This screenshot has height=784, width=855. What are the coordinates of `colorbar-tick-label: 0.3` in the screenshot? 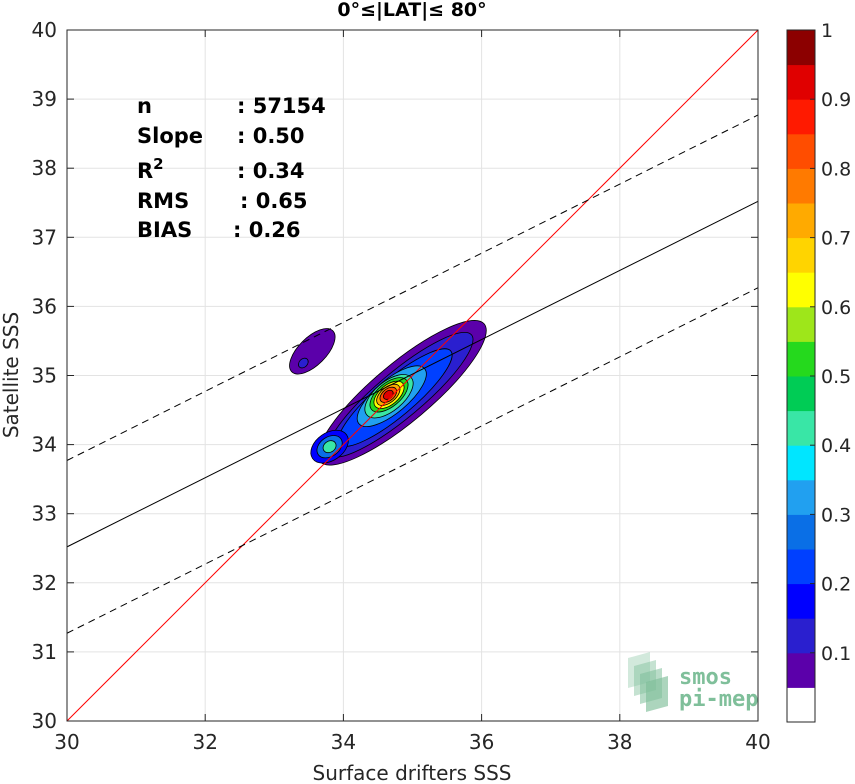 It's located at (836, 515).